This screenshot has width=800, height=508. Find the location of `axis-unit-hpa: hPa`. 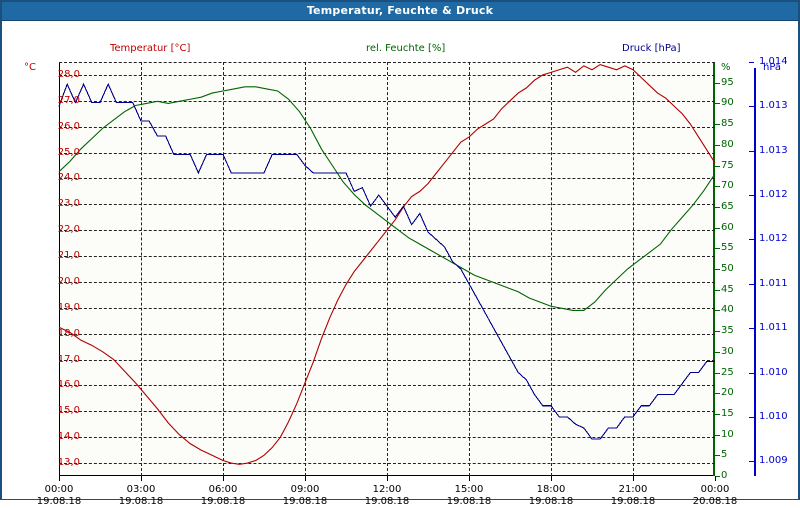

axis-unit-hpa: hPa is located at coordinates (772, 67).